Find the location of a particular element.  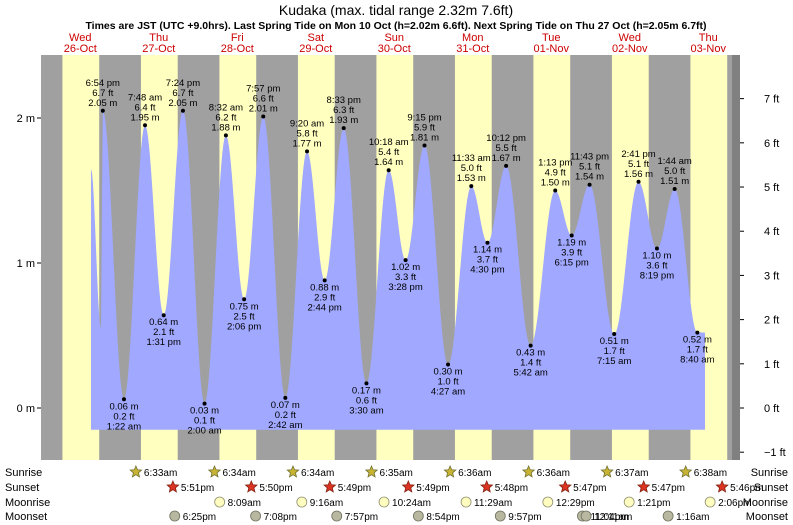

tide-label: 5.9 ft is located at coordinates (424, 128).